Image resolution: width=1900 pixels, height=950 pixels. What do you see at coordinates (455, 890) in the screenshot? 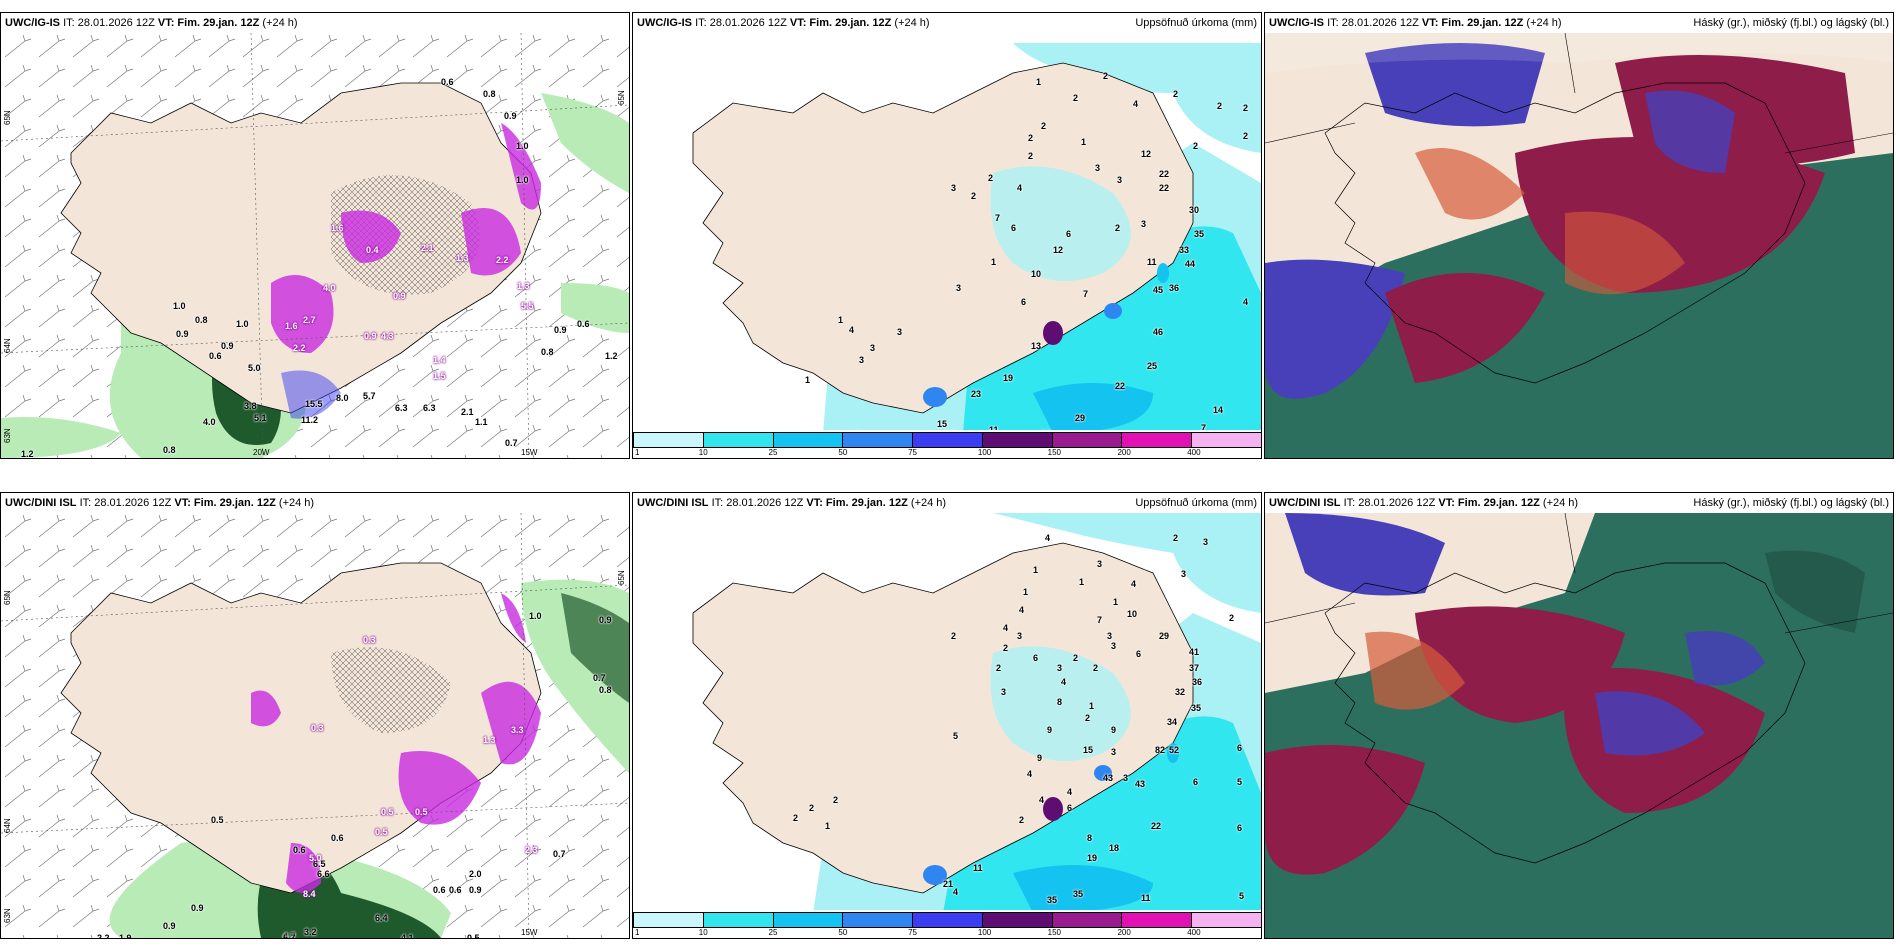
I see `contour-value-label: 0.6` at bounding box center [455, 890].